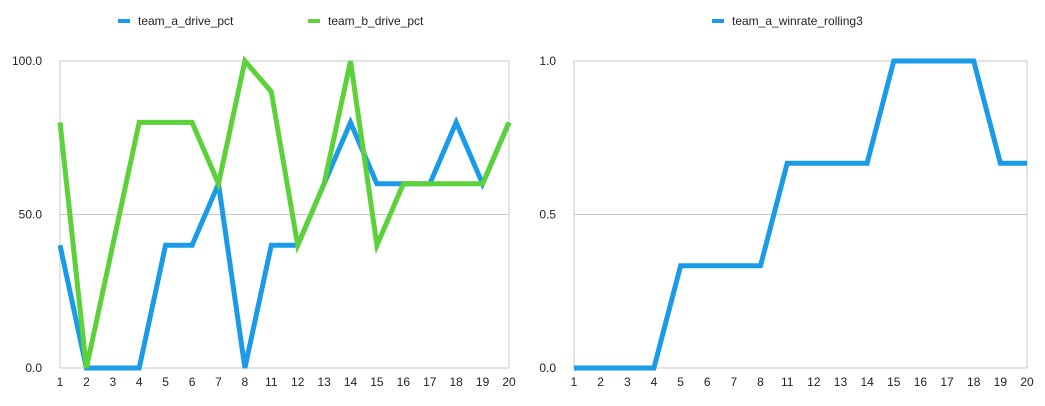 This screenshot has height=406, width=1045. What do you see at coordinates (31, 215) in the screenshot?
I see `y-tick-label: 50.0` at bounding box center [31, 215].